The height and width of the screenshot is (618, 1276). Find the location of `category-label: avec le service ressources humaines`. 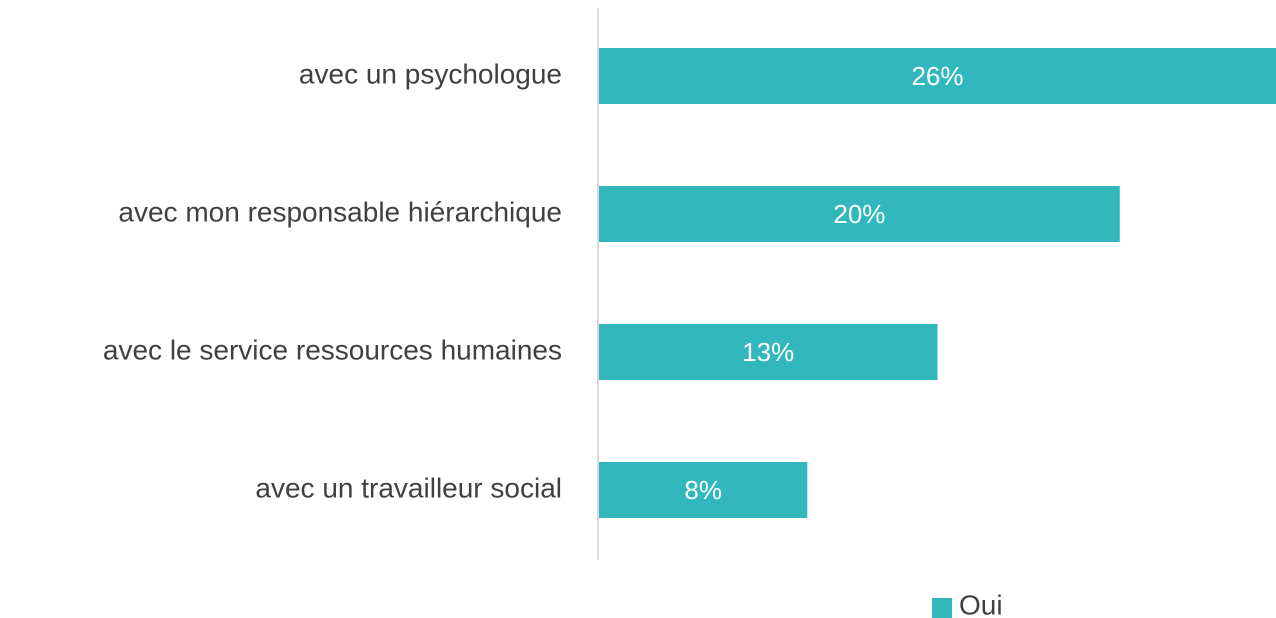

category-label: avec le service ressources humaines is located at coordinates (332, 349).